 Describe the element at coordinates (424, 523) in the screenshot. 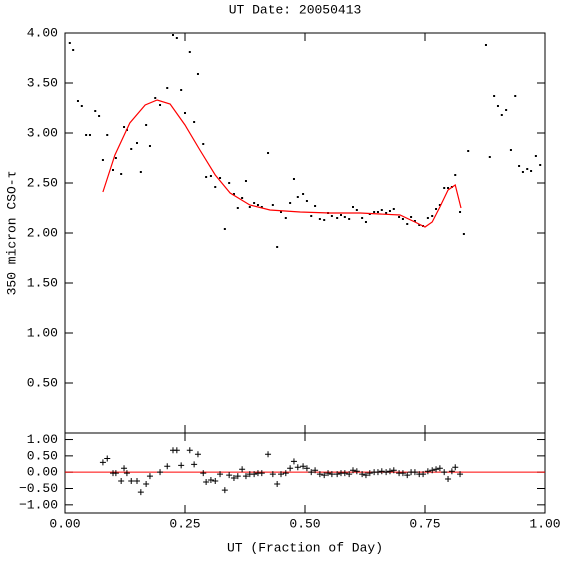

I see `x-tick-label: 0.75` at that location.